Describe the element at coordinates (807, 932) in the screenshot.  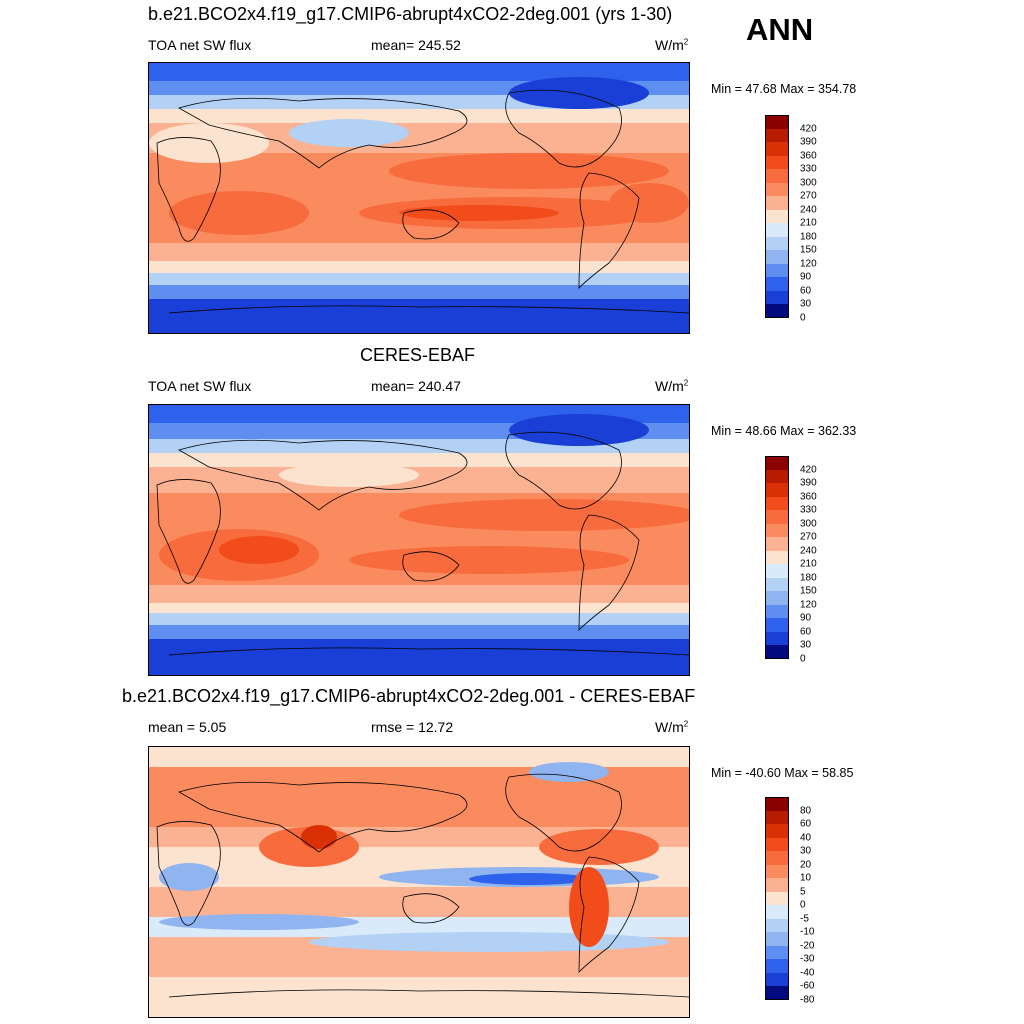
I see `colorbar-tick-label: -10` at that location.